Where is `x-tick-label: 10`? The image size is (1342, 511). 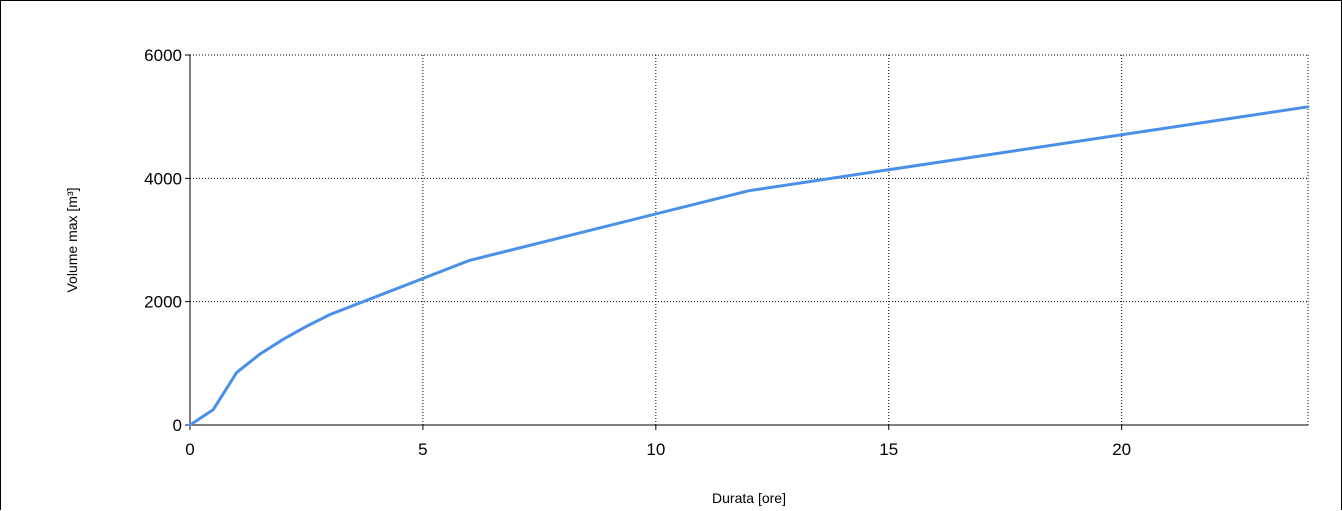
x-tick-label: 10 is located at coordinates (655, 449).